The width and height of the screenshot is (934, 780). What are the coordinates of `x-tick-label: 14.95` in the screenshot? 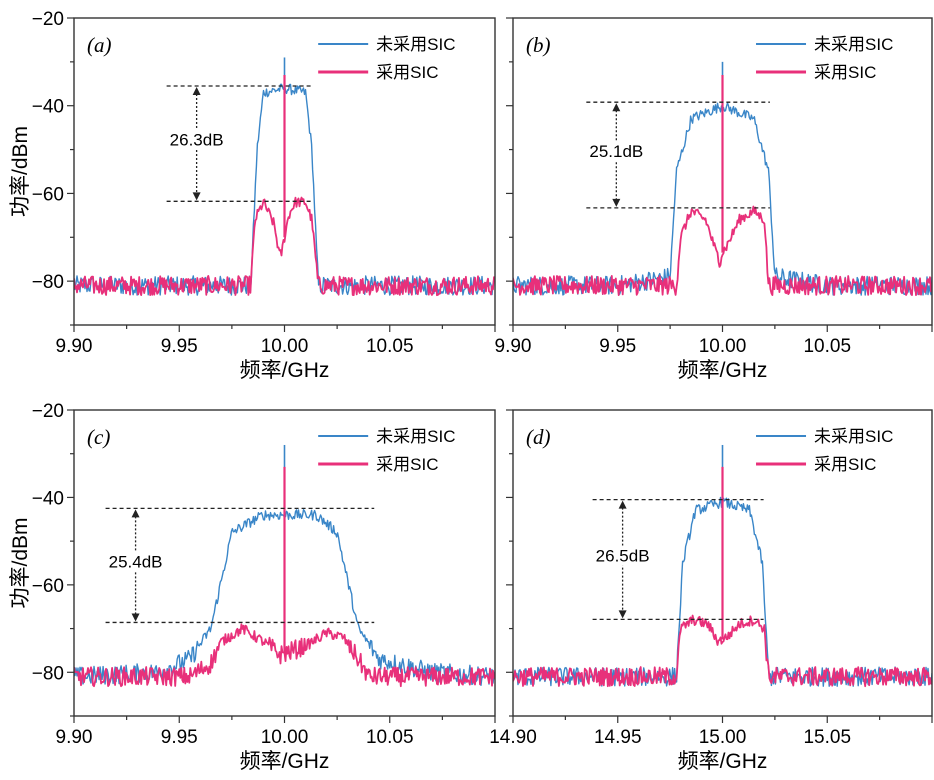 It's located at (618, 737).